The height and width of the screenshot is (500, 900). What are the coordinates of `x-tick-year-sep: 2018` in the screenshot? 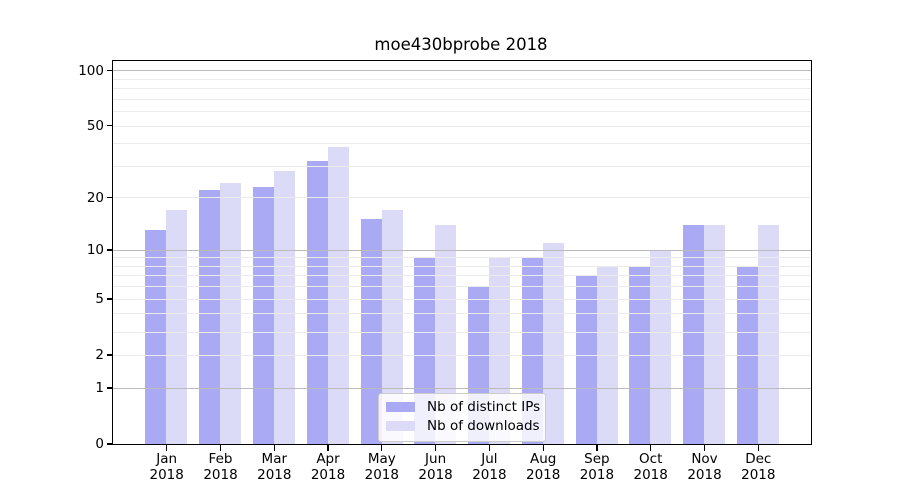 It's located at (597, 474).